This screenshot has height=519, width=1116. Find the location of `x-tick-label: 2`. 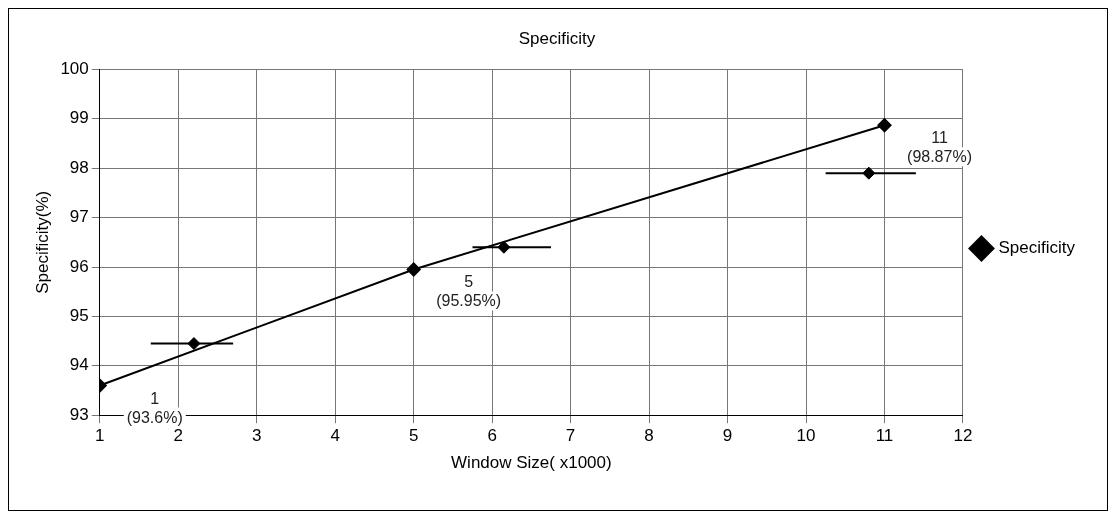

x-tick-label: 2 is located at coordinates (178, 436).